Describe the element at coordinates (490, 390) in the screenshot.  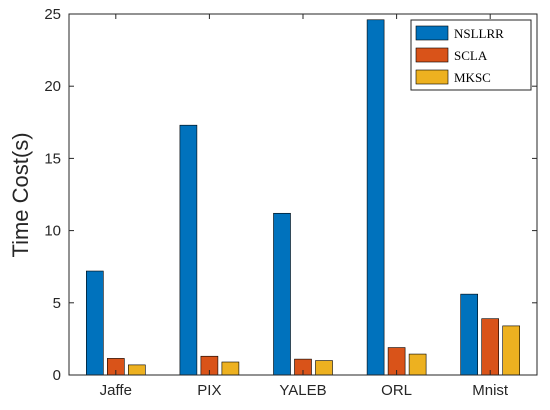
I see `x-tick-label: Mnist` at that location.